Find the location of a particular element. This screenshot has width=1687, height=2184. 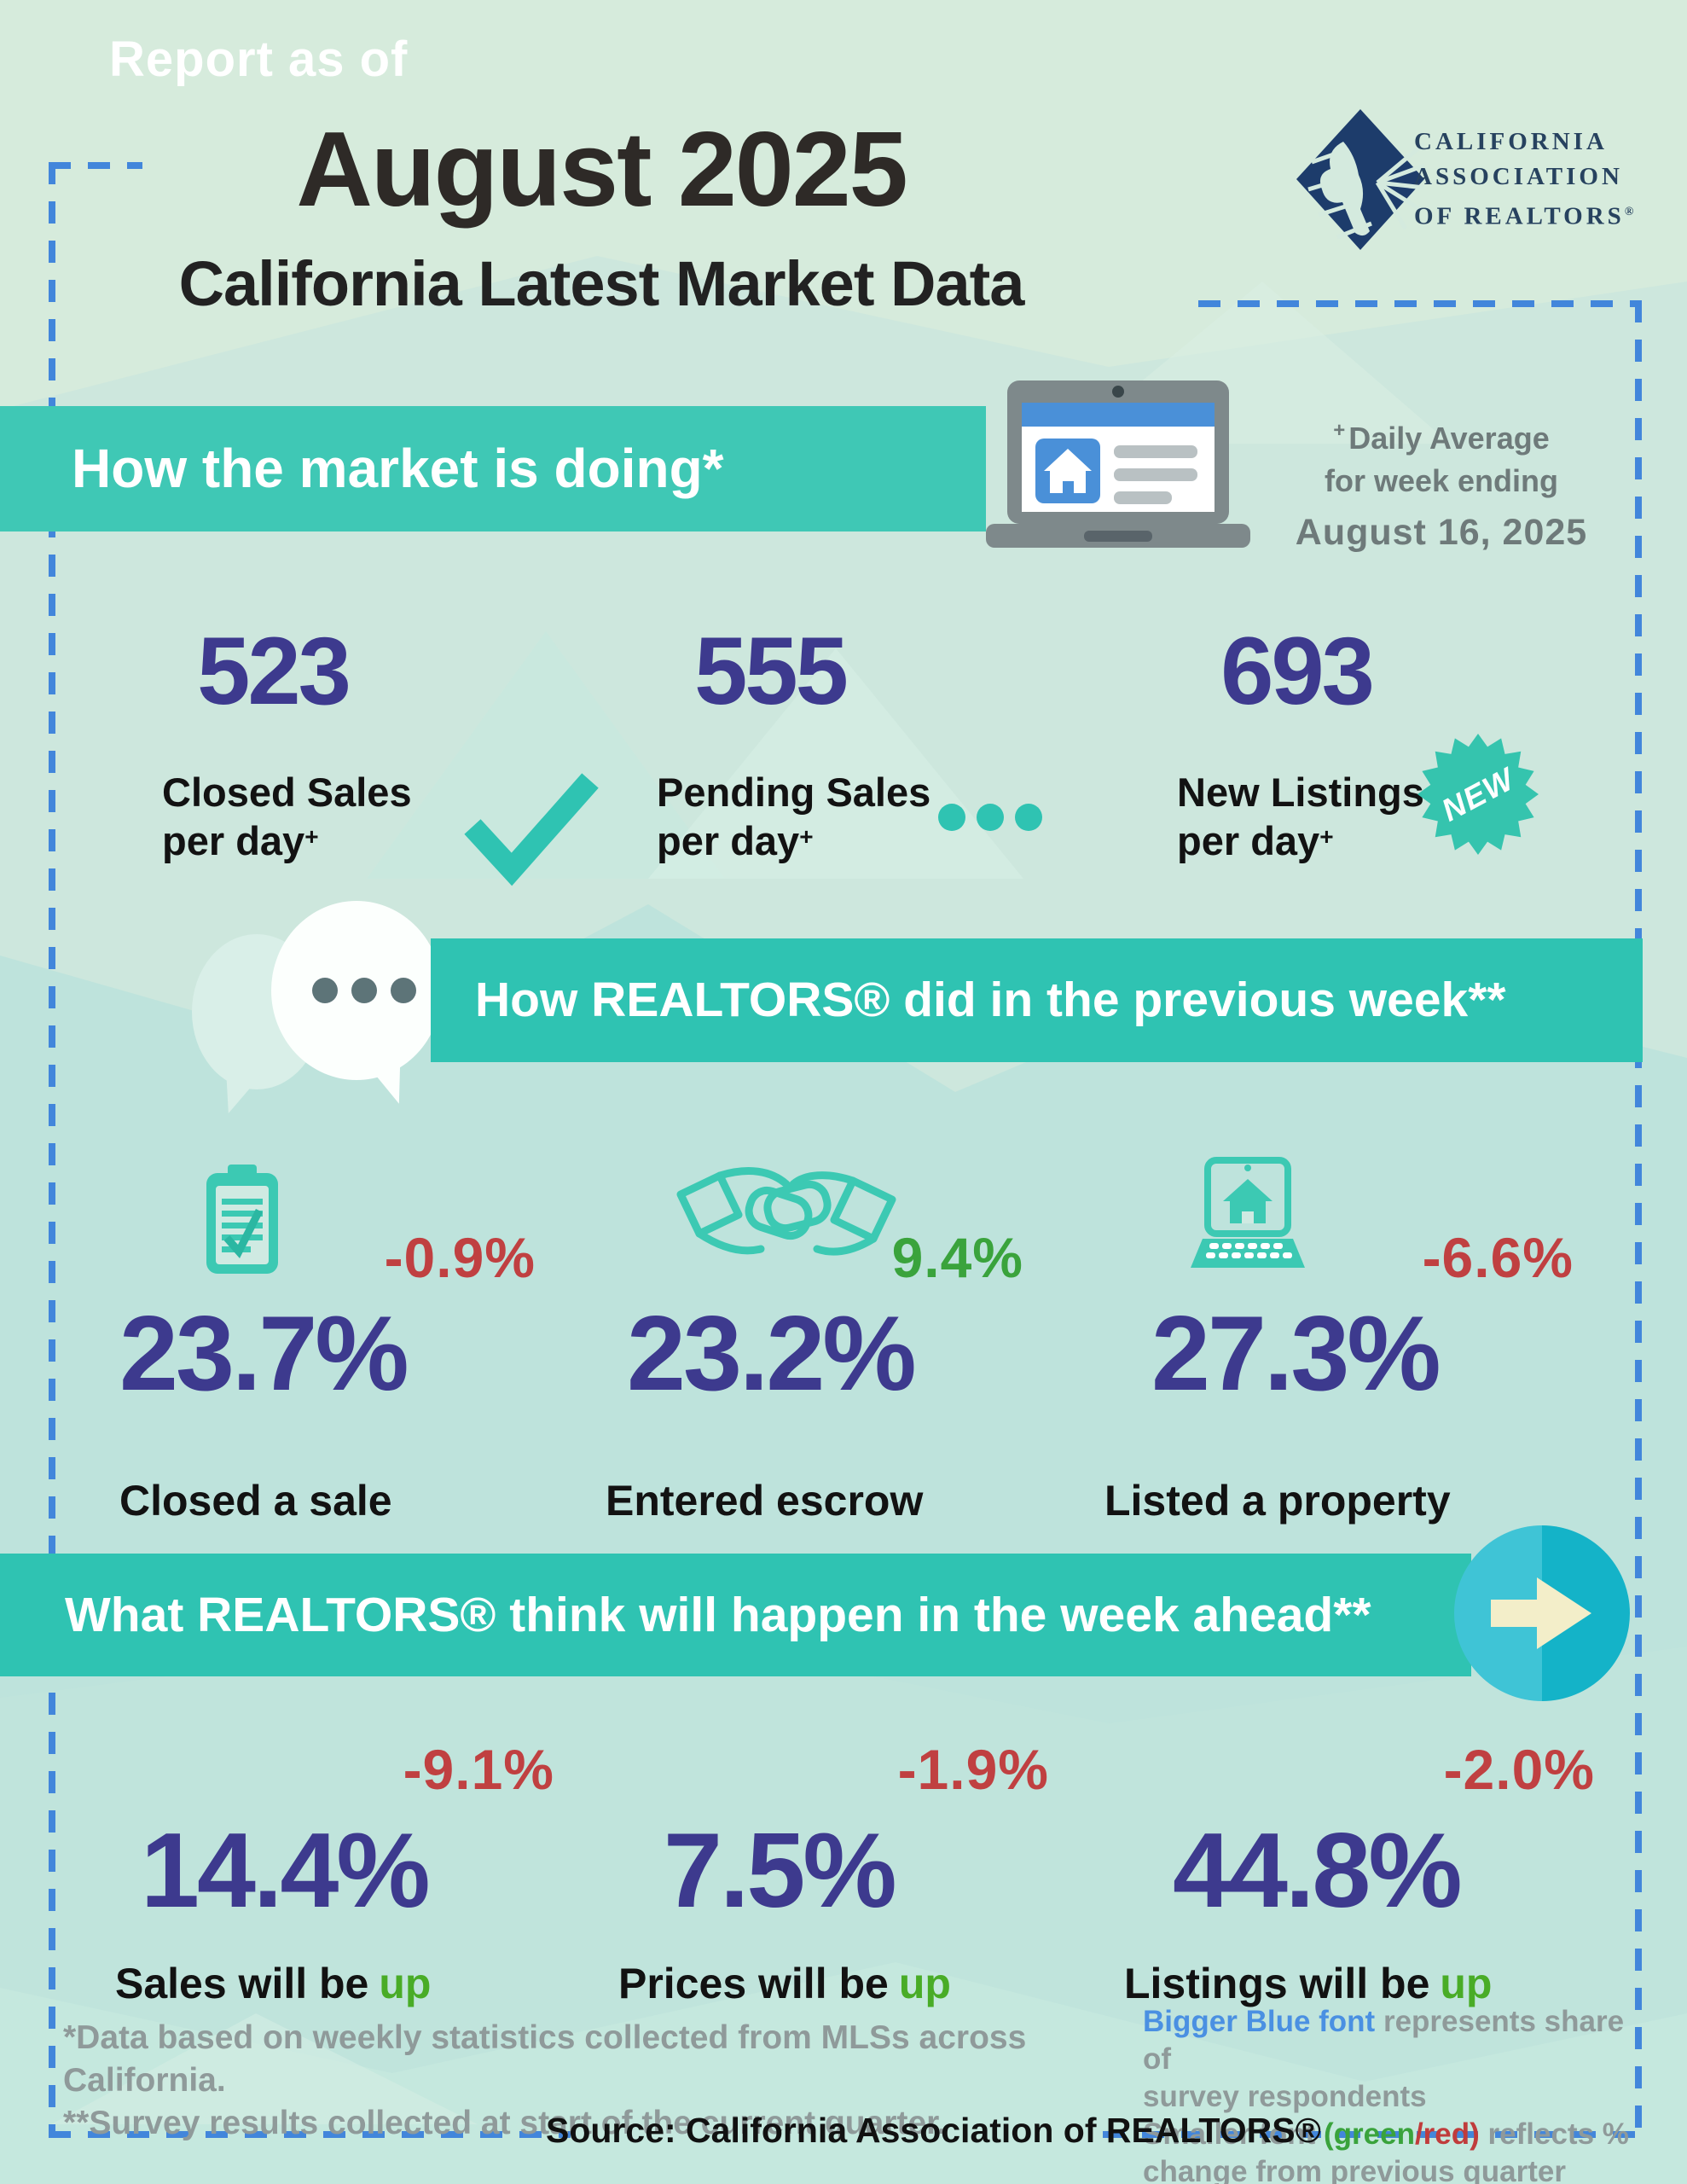

sales-up-change: -9.1% is located at coordinates (479, 1770).